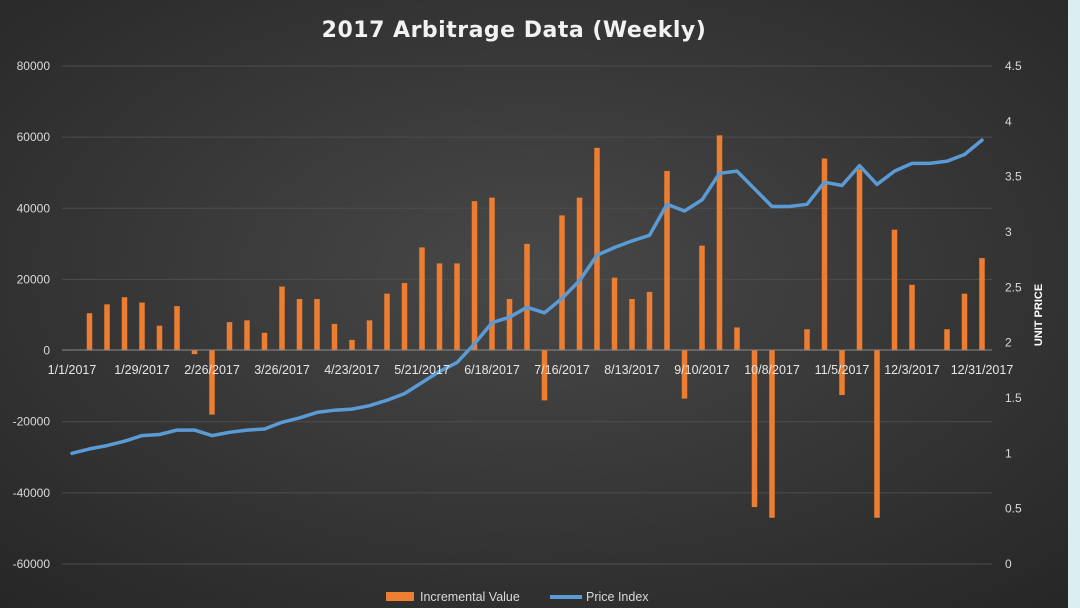 The image size is (1080, 608). I want to click on legend: Incremental Value Price Index, so click(517, 597).